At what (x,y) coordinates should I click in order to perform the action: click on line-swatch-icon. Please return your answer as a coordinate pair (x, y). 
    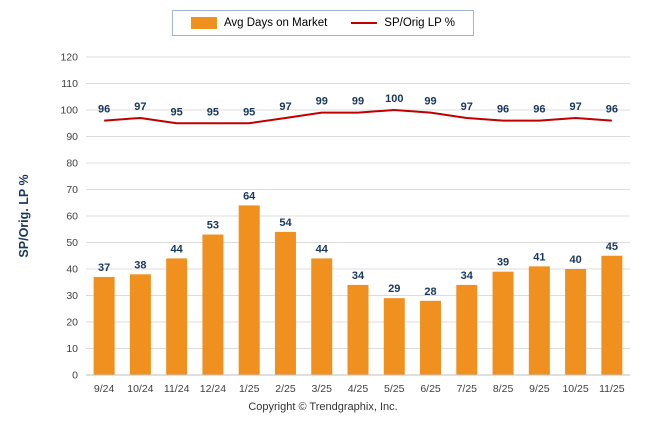
    Looking at the image, I should click on (364, 23).